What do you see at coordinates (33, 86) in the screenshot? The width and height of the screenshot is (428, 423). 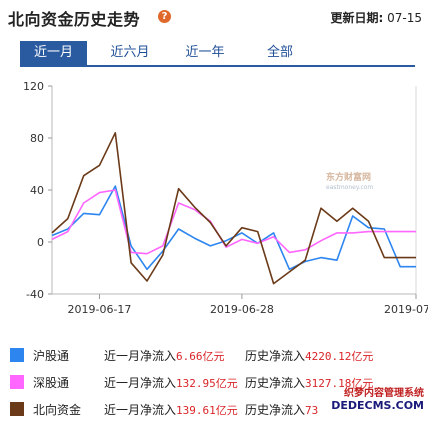 I see `y-tick-label: 120` at bounding box center [33, 86].